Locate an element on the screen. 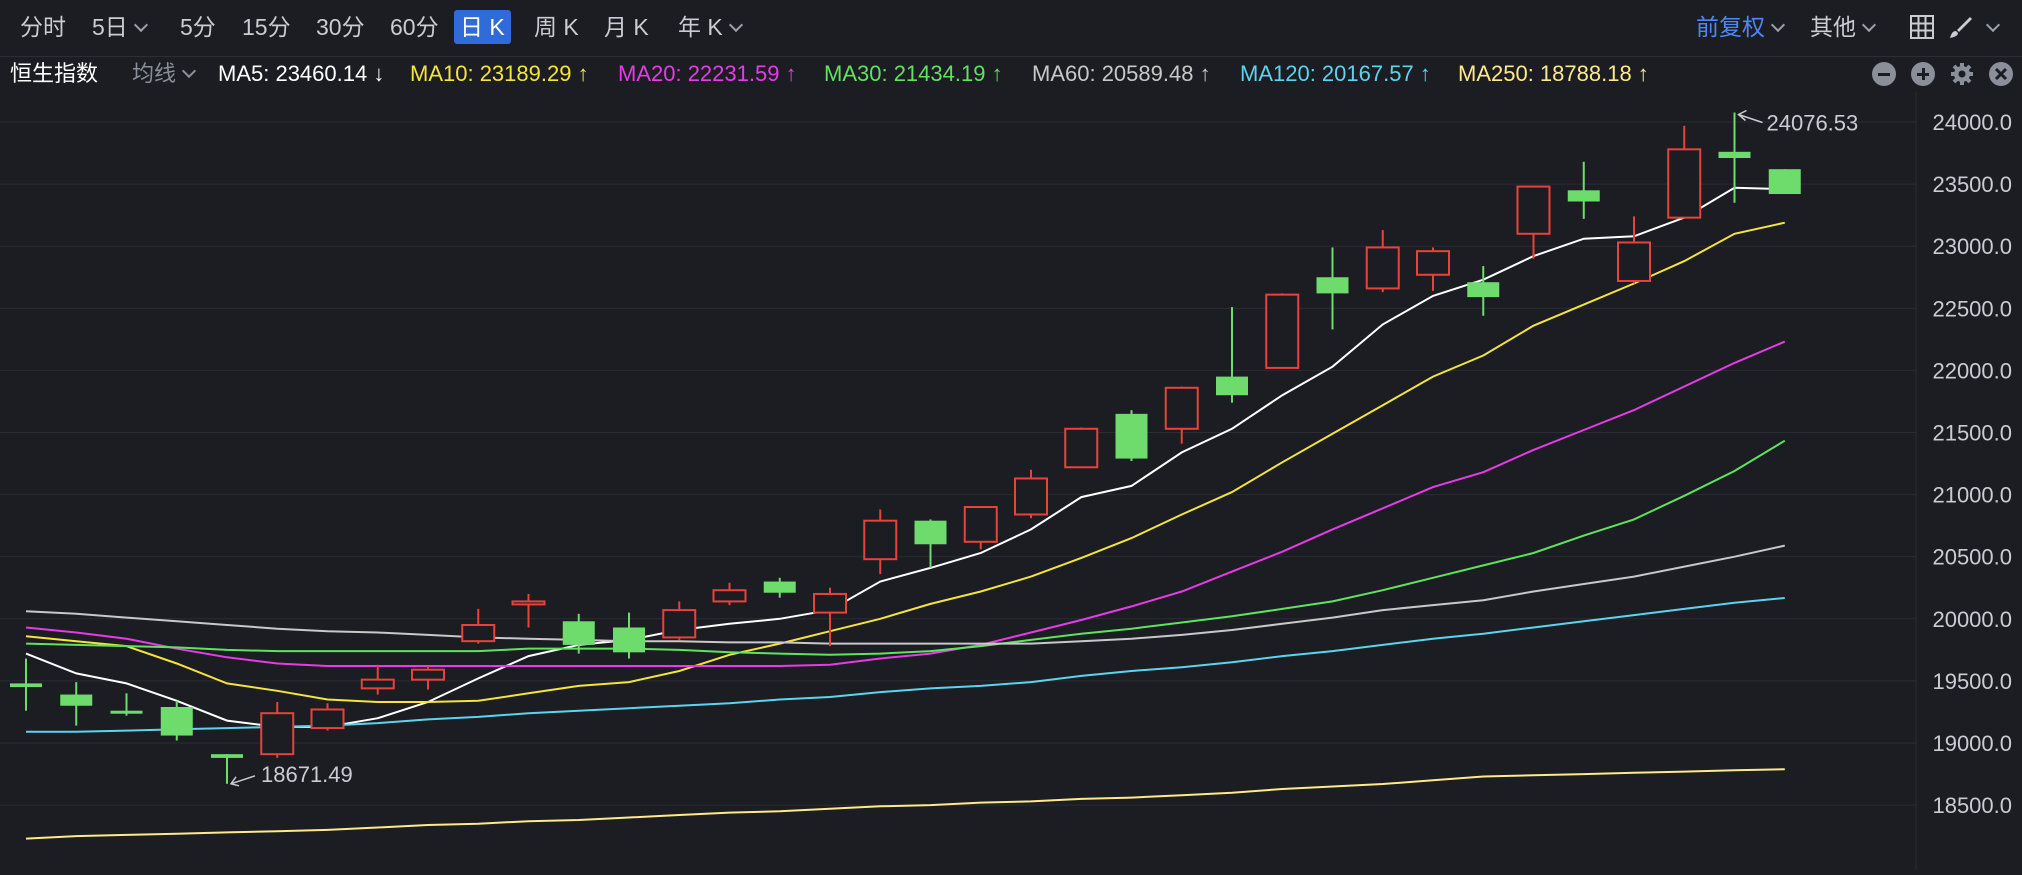  close-icon is located at coordinates (2001, 74).